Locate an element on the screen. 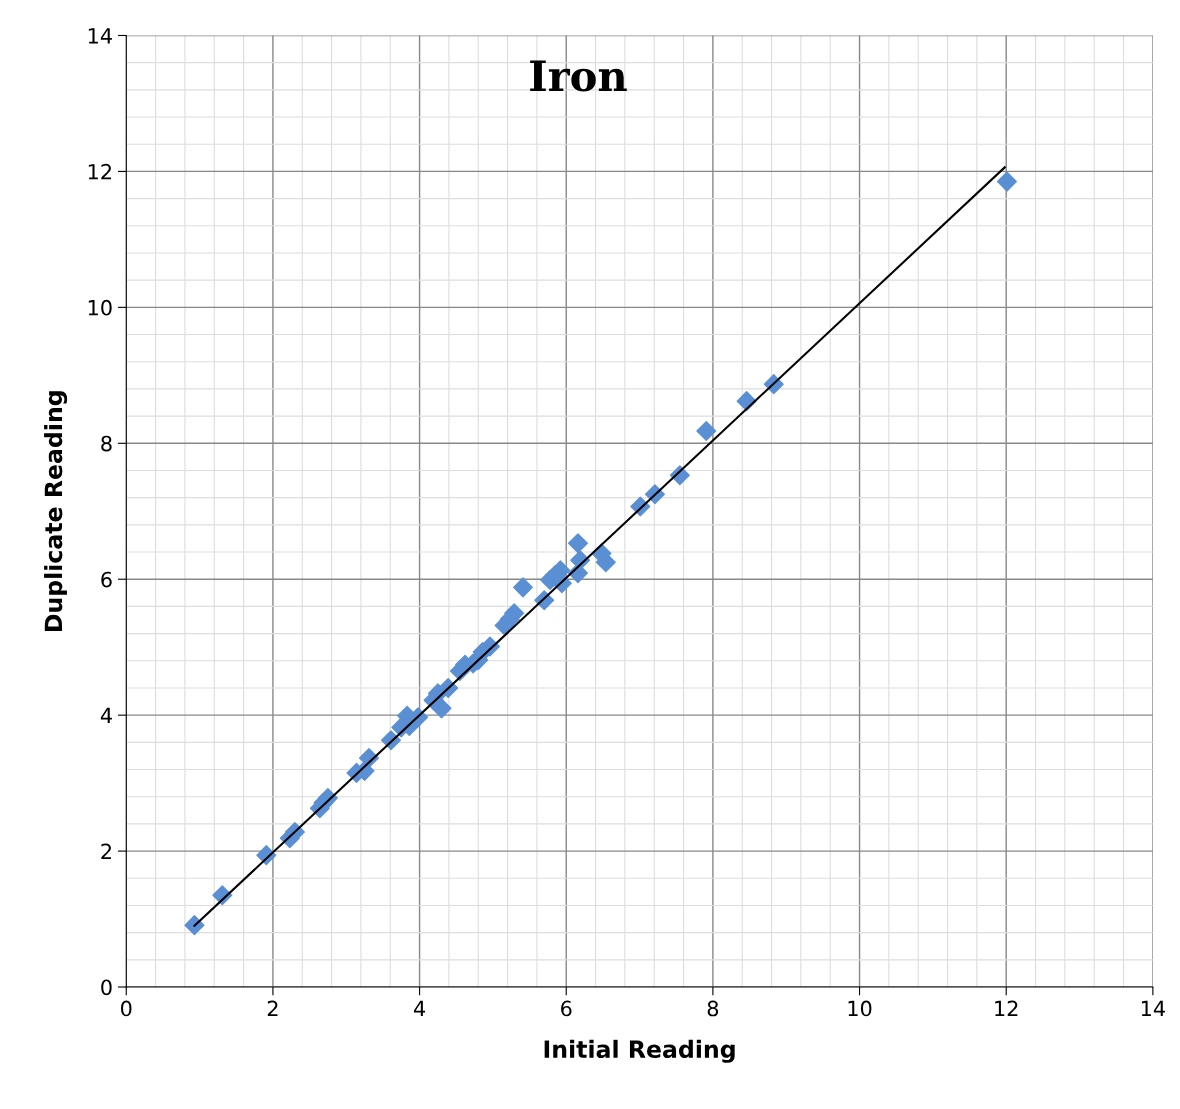 Image resolution: width=1180 pixels, height=1109 pixels. y-tick-label: 4 is located at coordinates (106, 715).